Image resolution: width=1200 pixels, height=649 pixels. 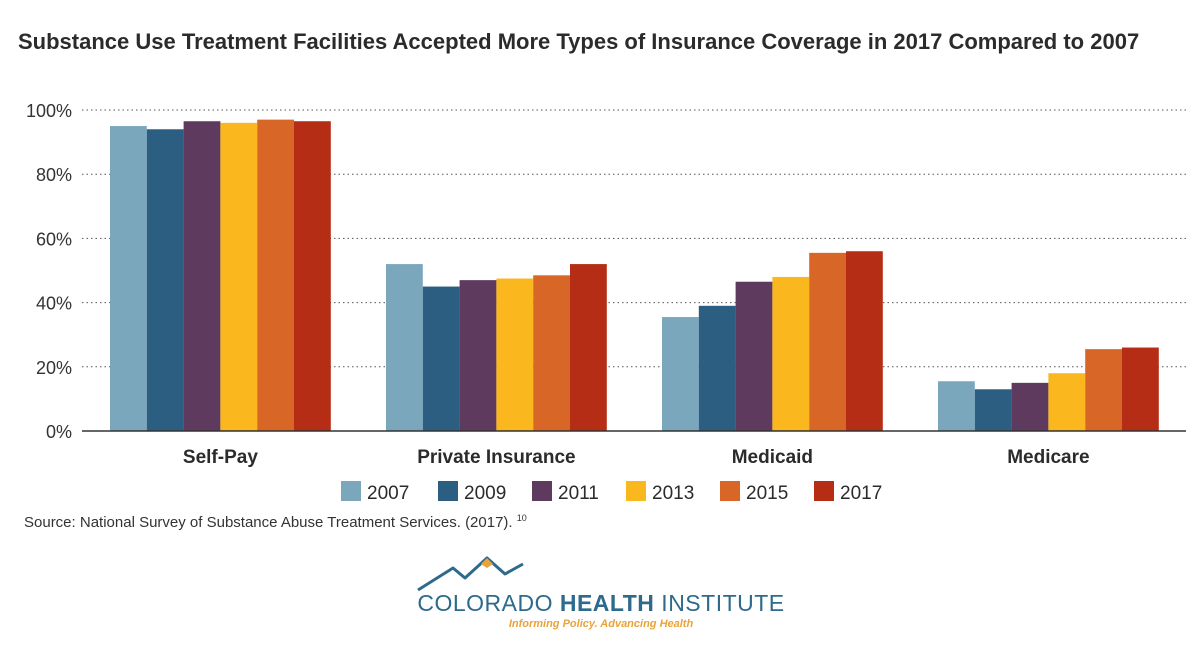 I want to click on bar-self-pay-2007, so click(x=128, y=279).